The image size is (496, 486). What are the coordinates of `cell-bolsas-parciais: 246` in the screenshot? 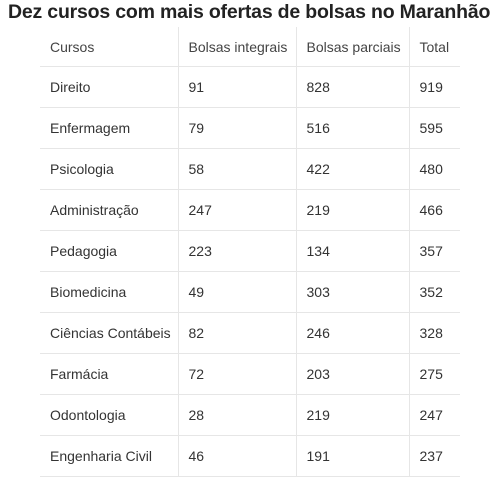 It's located at (352, 333).